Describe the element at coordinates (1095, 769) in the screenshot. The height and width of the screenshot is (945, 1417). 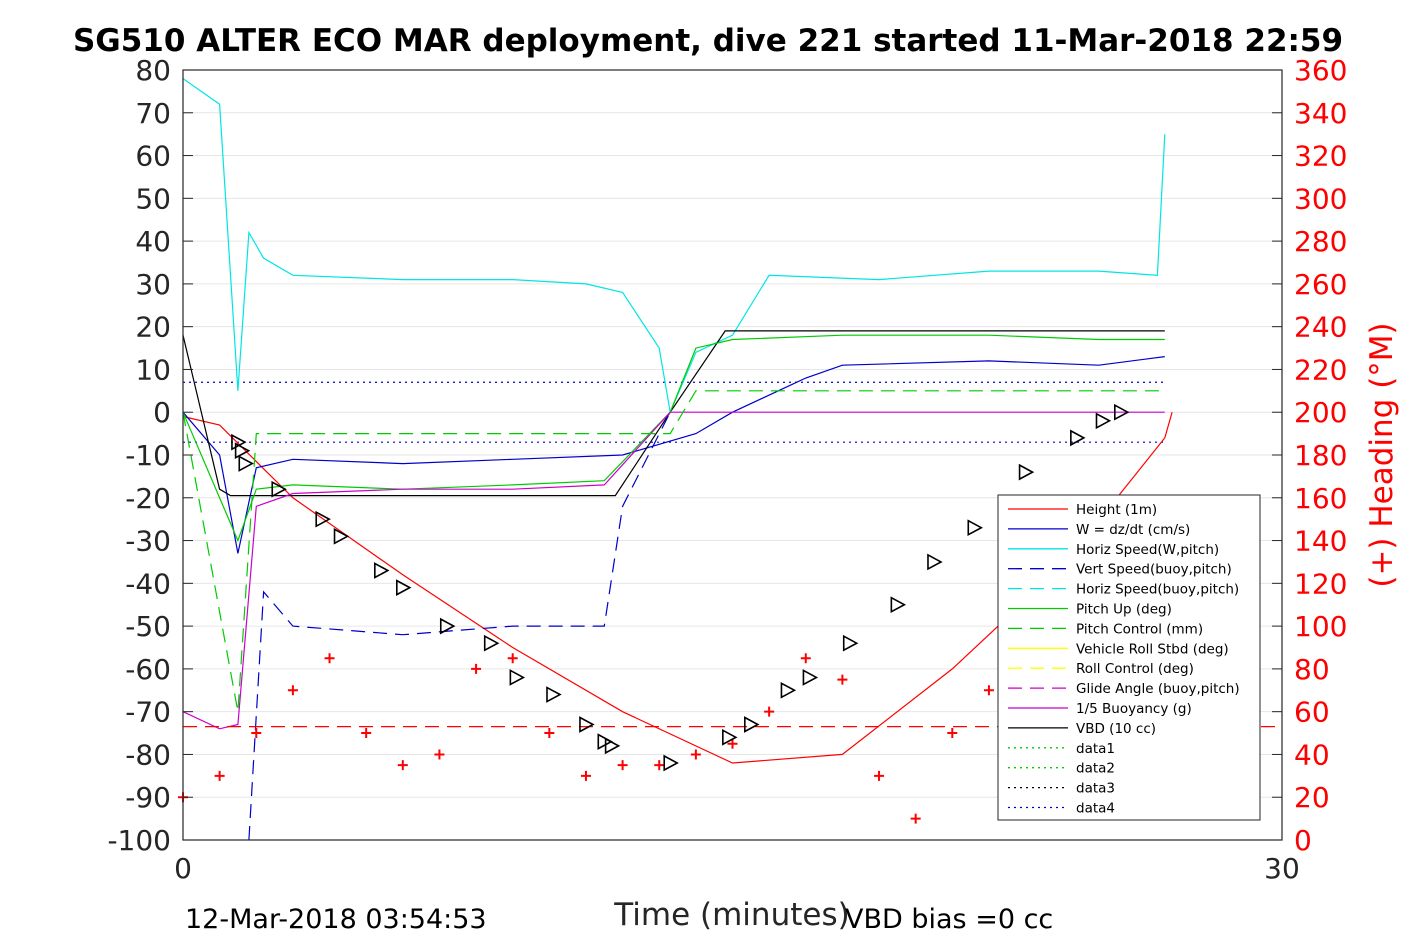
I see `legend-label: data2` at that location.